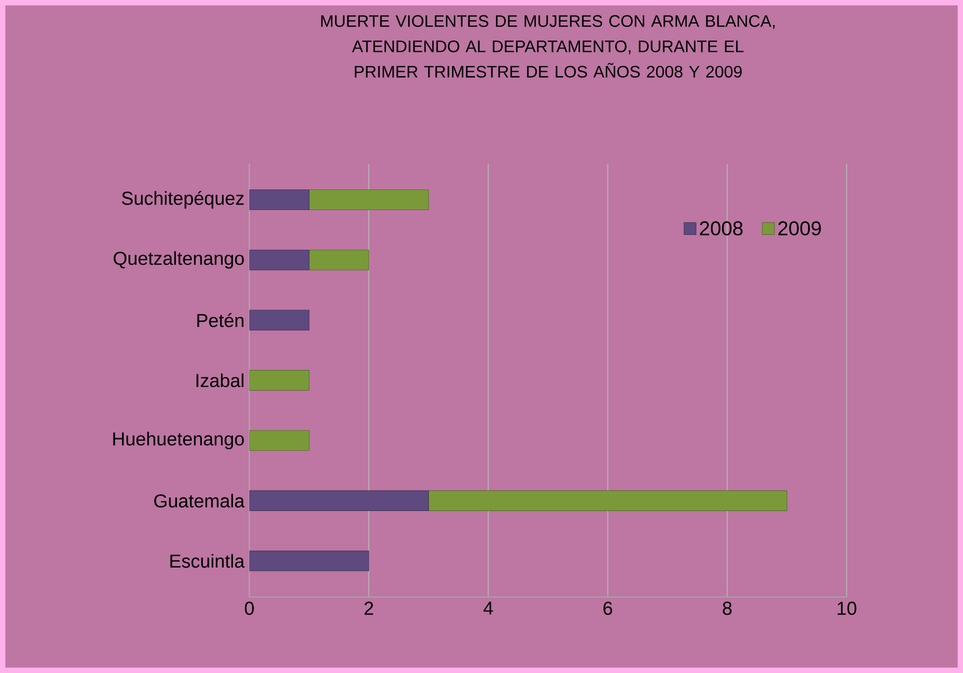 This screenshot has height=673, width=963. I want to click on chart-title: MUERTE VIOLENTES DE MUJERES CON ARMA BLANCA, ATENDIENDO AL DEPARTAMENTO, DURANTE EL PRIMER TRIMESTRE DE LOS AÑOS 2008 Y 2009, so click(548, 46).